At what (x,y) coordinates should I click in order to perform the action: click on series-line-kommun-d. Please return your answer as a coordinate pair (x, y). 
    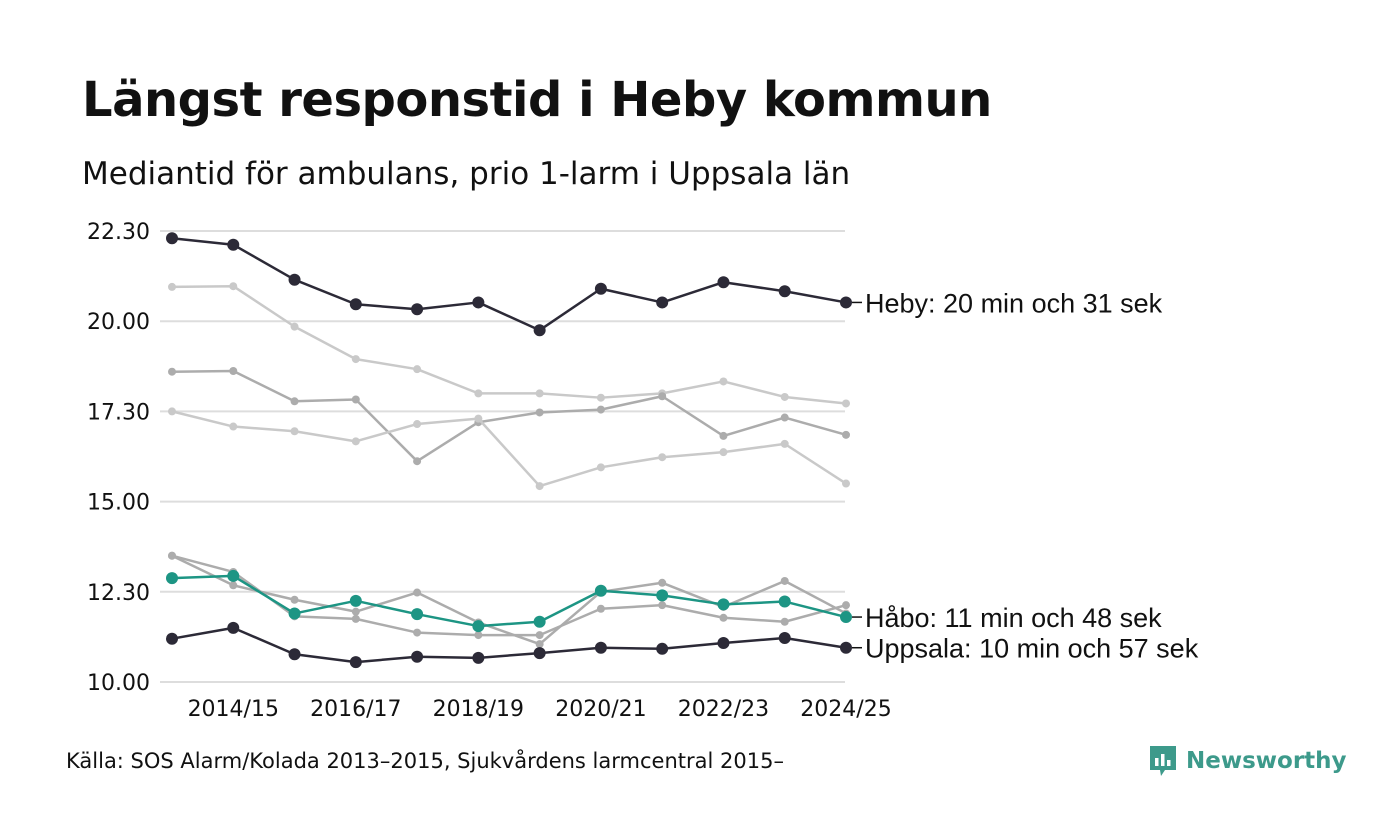
    Looking at the image, I should click on (509, 595).